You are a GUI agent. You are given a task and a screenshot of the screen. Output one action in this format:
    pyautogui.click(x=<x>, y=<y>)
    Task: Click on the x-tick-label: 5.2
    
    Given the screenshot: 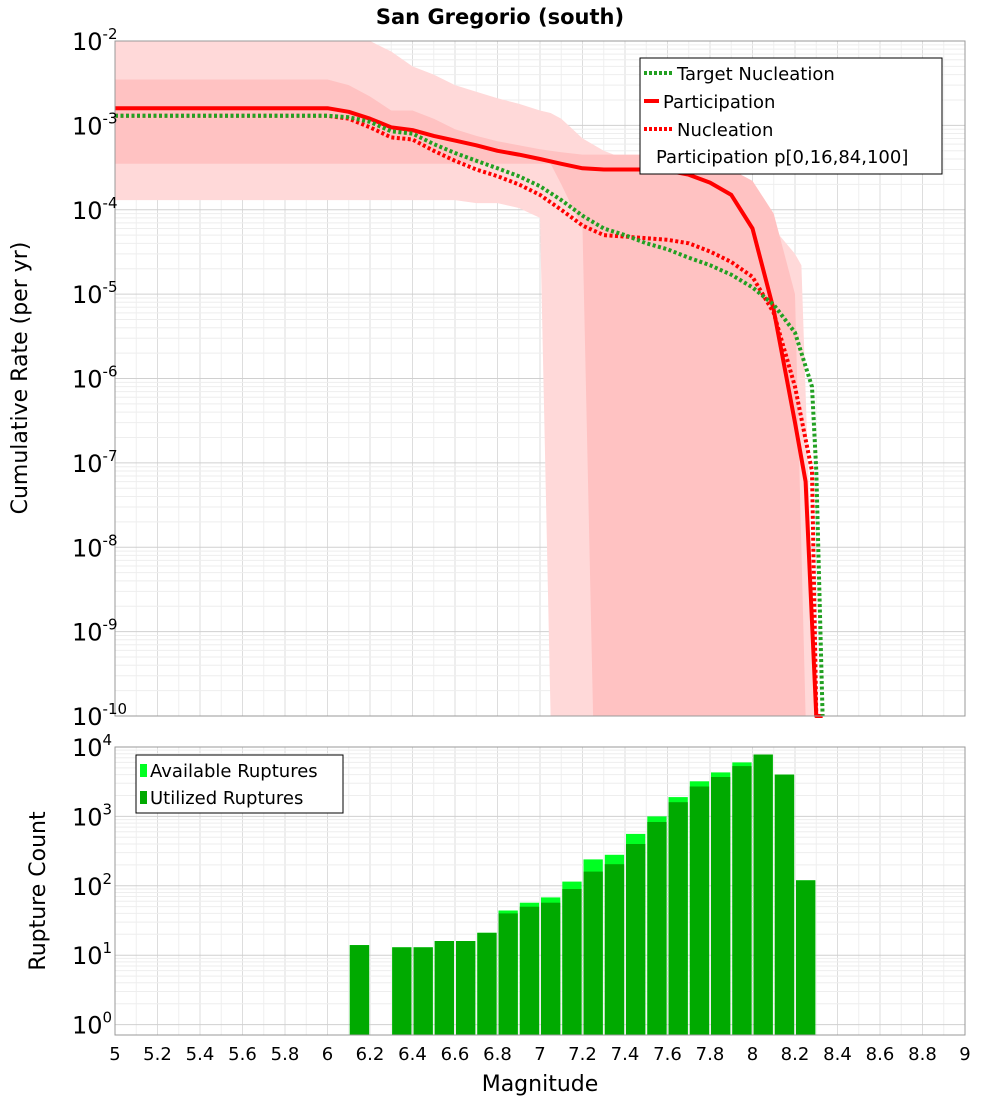 What is the action you would take?
    pyautogui.click(x=157, y=1054)
    